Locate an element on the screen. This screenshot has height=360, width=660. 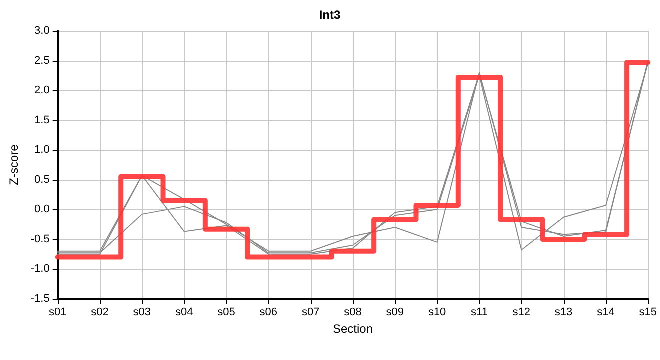
x-tick-label: s02 is located at coordinates (100, 312).